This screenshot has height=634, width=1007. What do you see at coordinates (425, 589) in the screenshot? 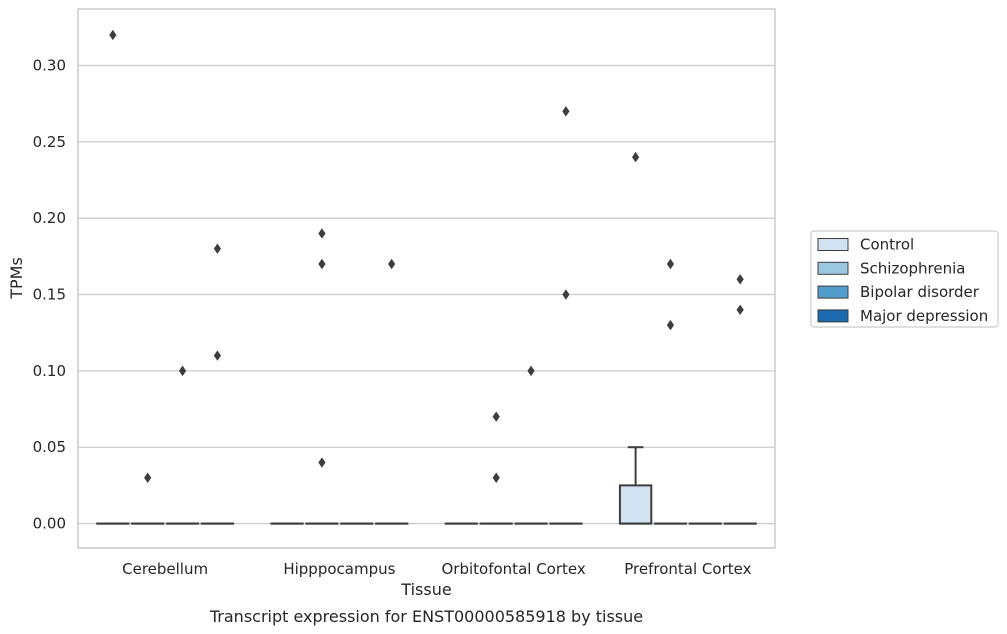
I see `x-axis-title: Tissue` at bounding box center [425, 589].